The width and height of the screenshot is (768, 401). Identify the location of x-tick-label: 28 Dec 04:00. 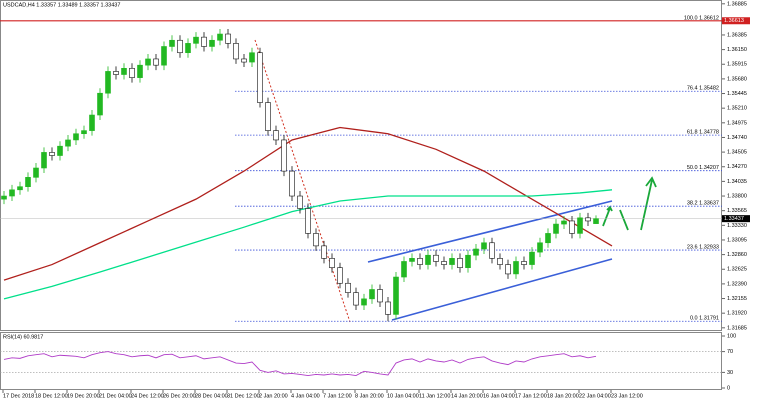
(211, 396).